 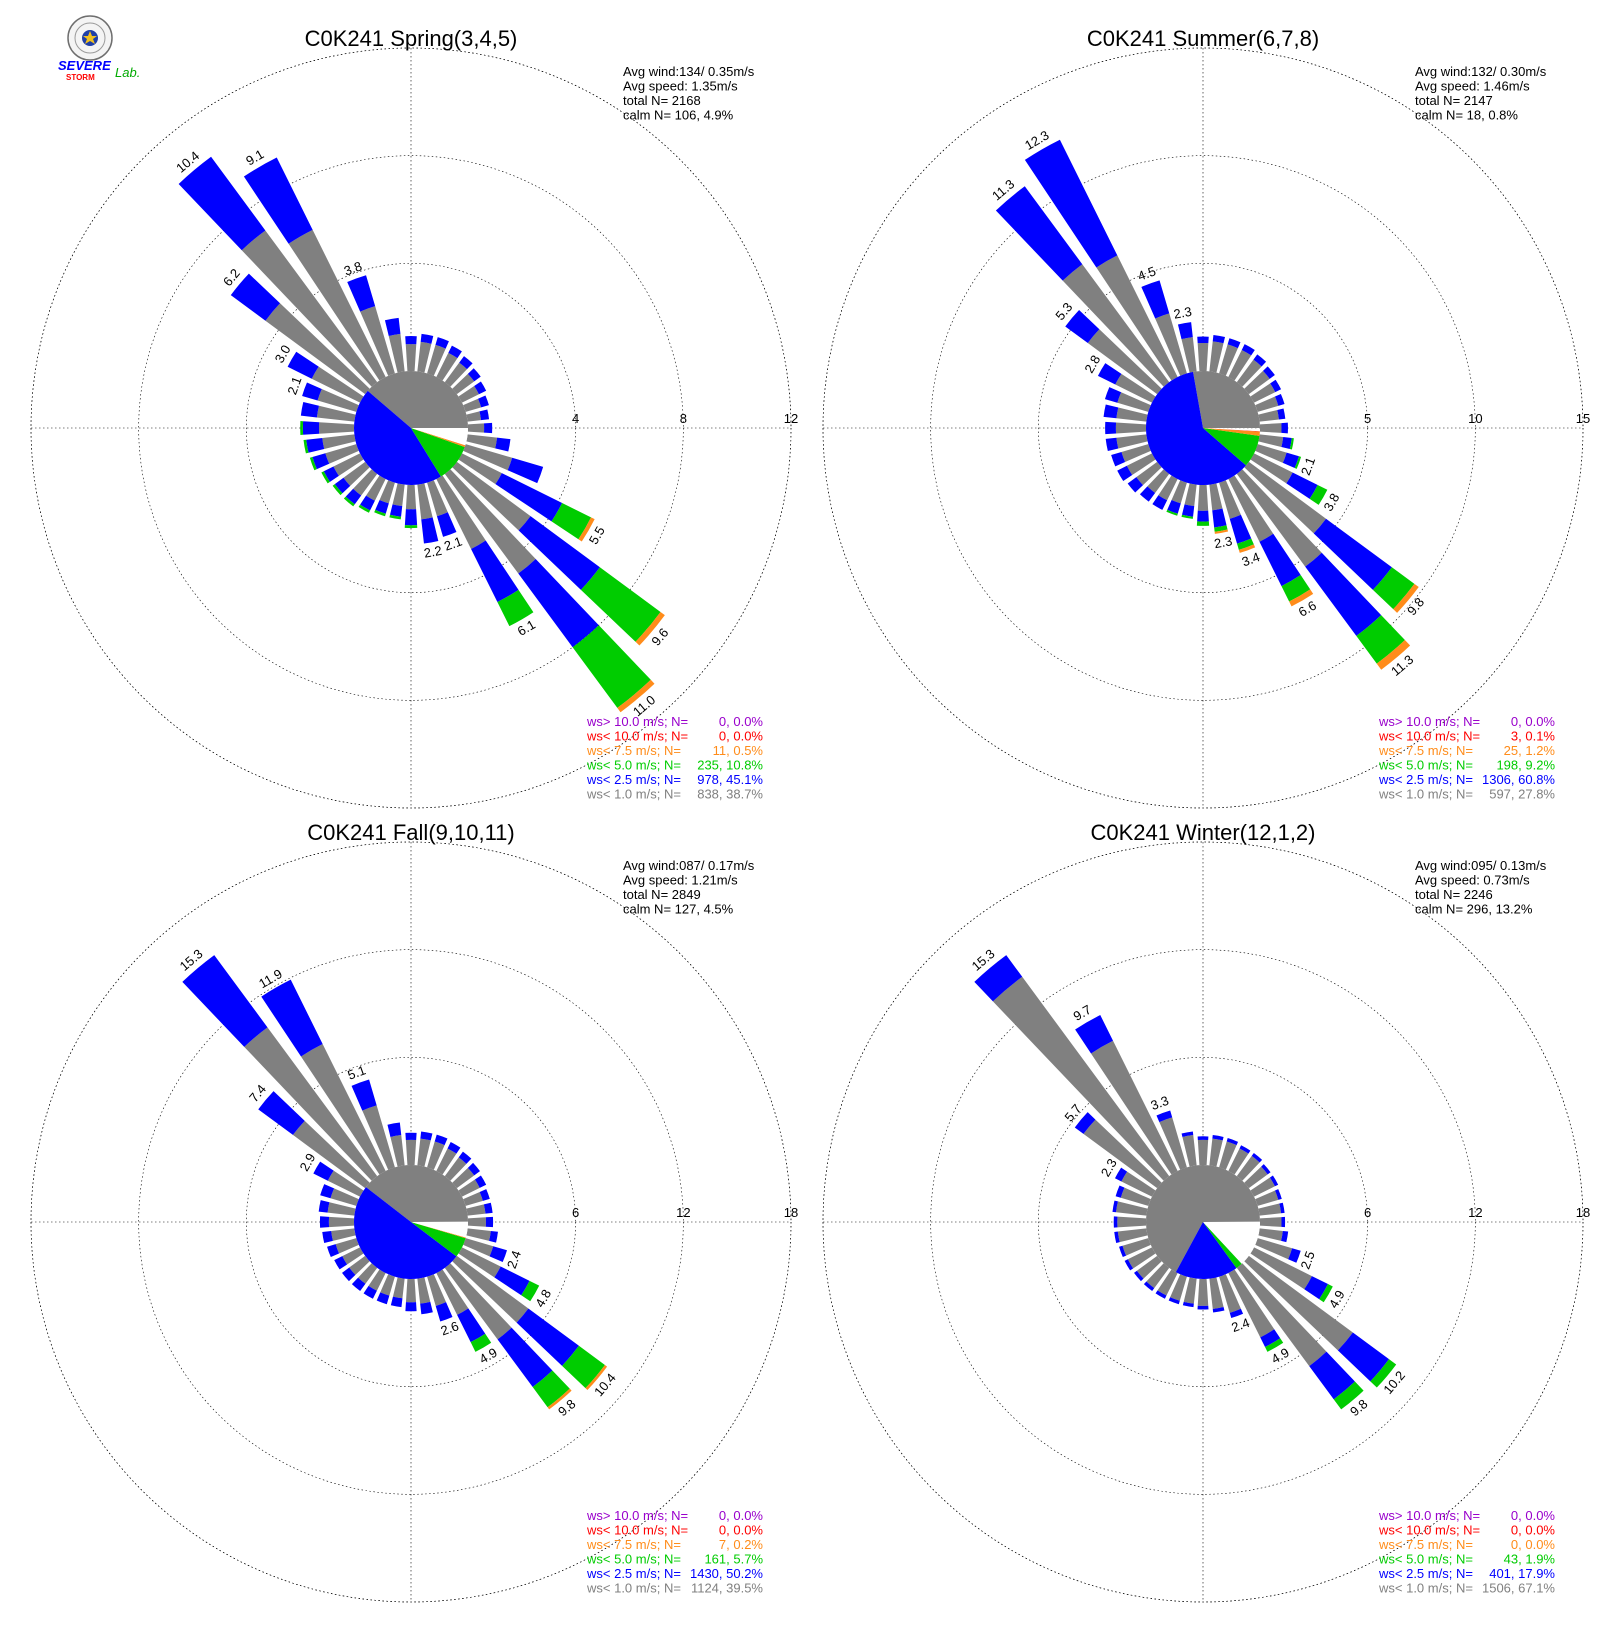 What do you see at coordinates (741, 1544) in the screenshot?
I see `legend-value-lt7_5: 7, 0.2%` at bounding box center [741, 1544].